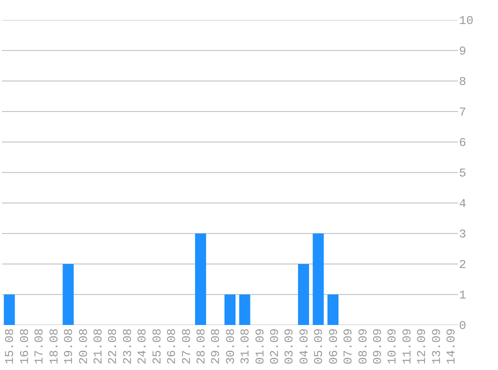 The width and height of the screenshot is (498, 370). I want to click on x-tick-label: 08.09, so click(363, 346).